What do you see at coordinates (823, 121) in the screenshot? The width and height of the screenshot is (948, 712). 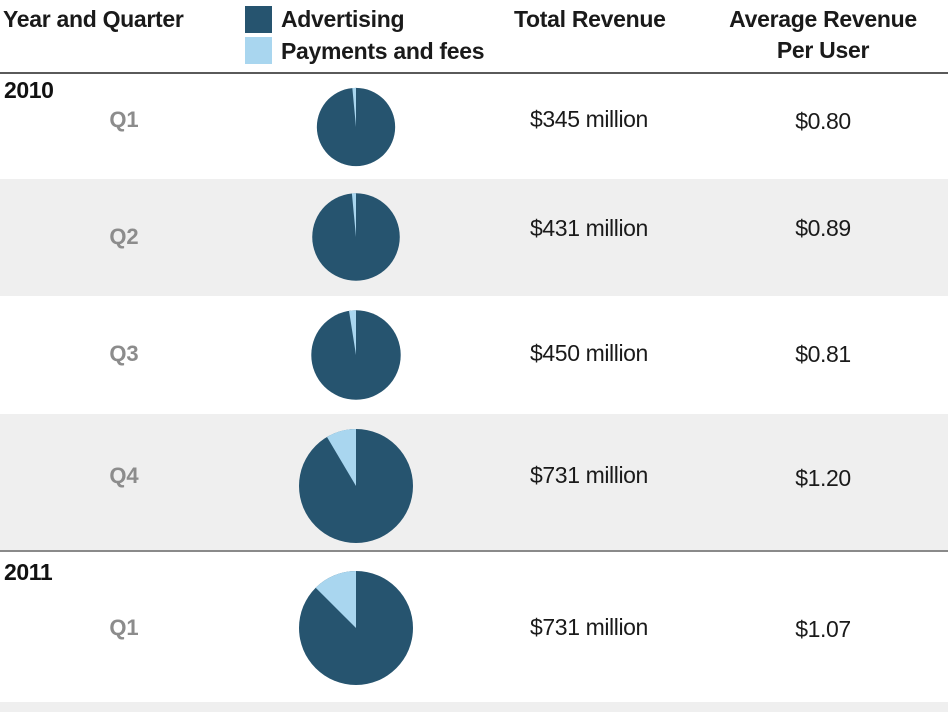 I see `arpu-value: $0.80` at bounding box center [823, 121].